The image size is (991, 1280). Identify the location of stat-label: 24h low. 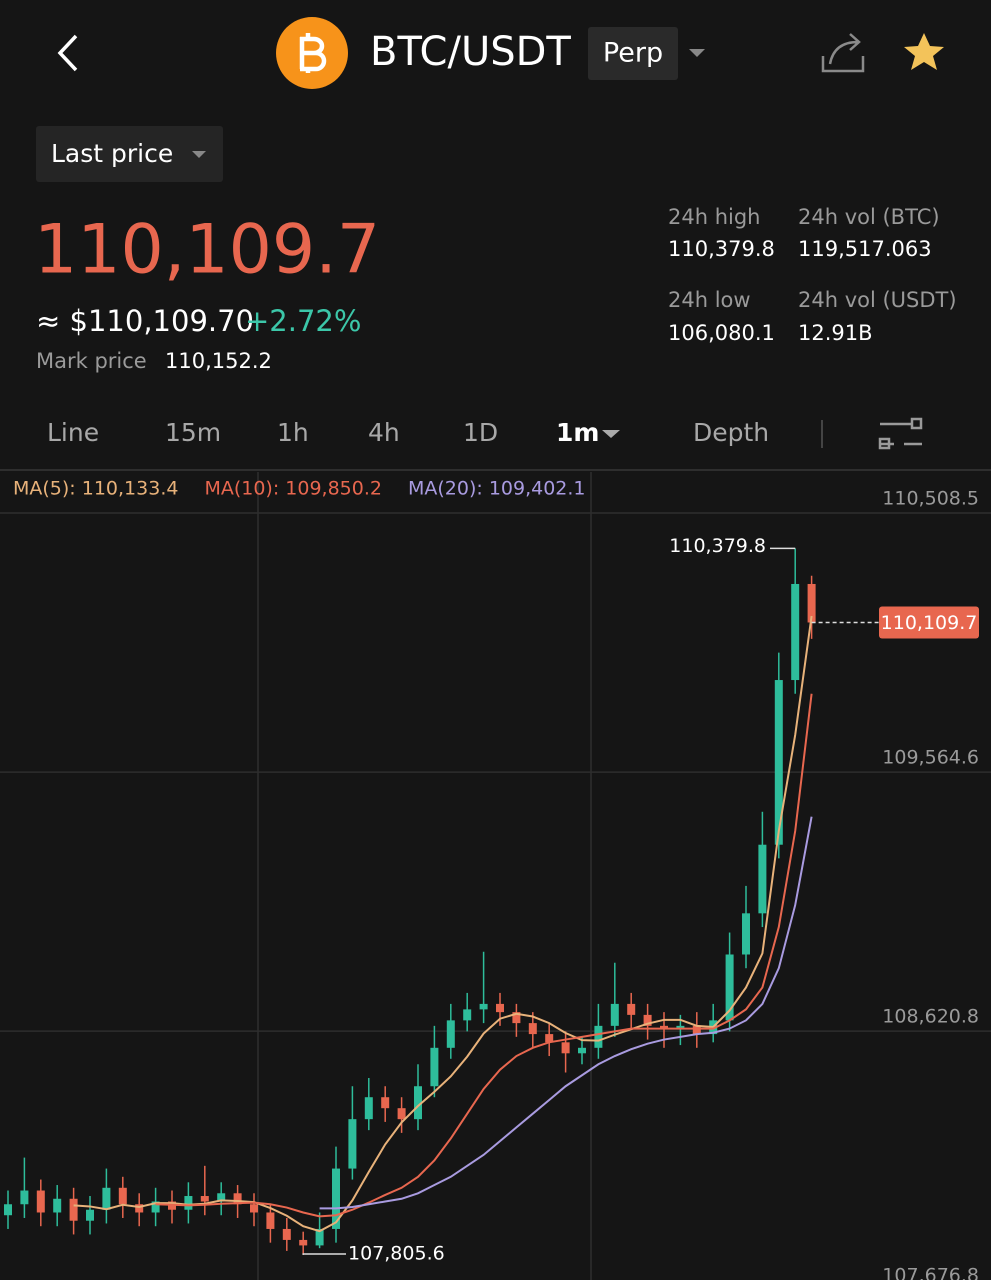
(709, 300).